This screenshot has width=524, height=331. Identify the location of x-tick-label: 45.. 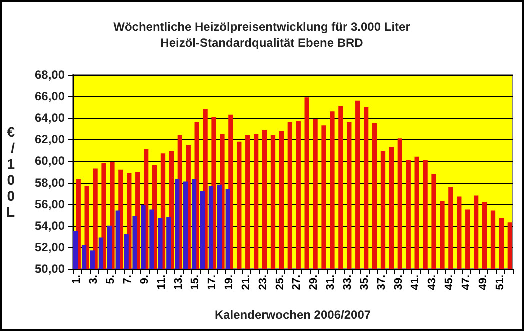
(450, 282).